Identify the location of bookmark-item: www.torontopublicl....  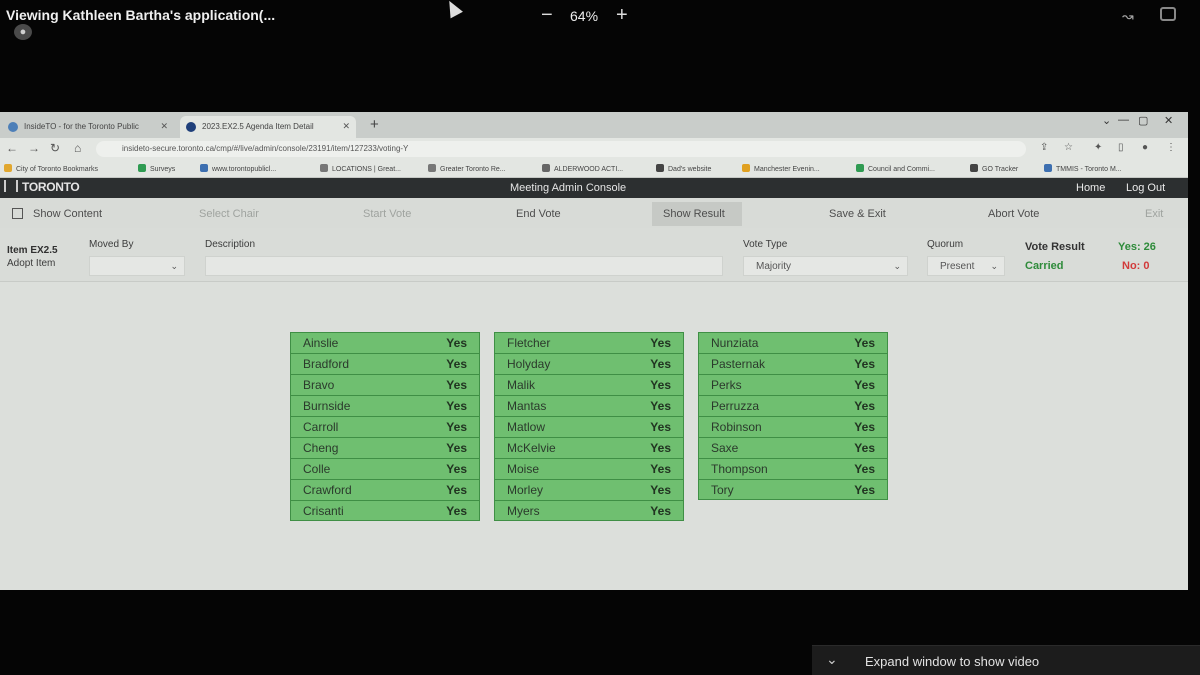
(238, 168).